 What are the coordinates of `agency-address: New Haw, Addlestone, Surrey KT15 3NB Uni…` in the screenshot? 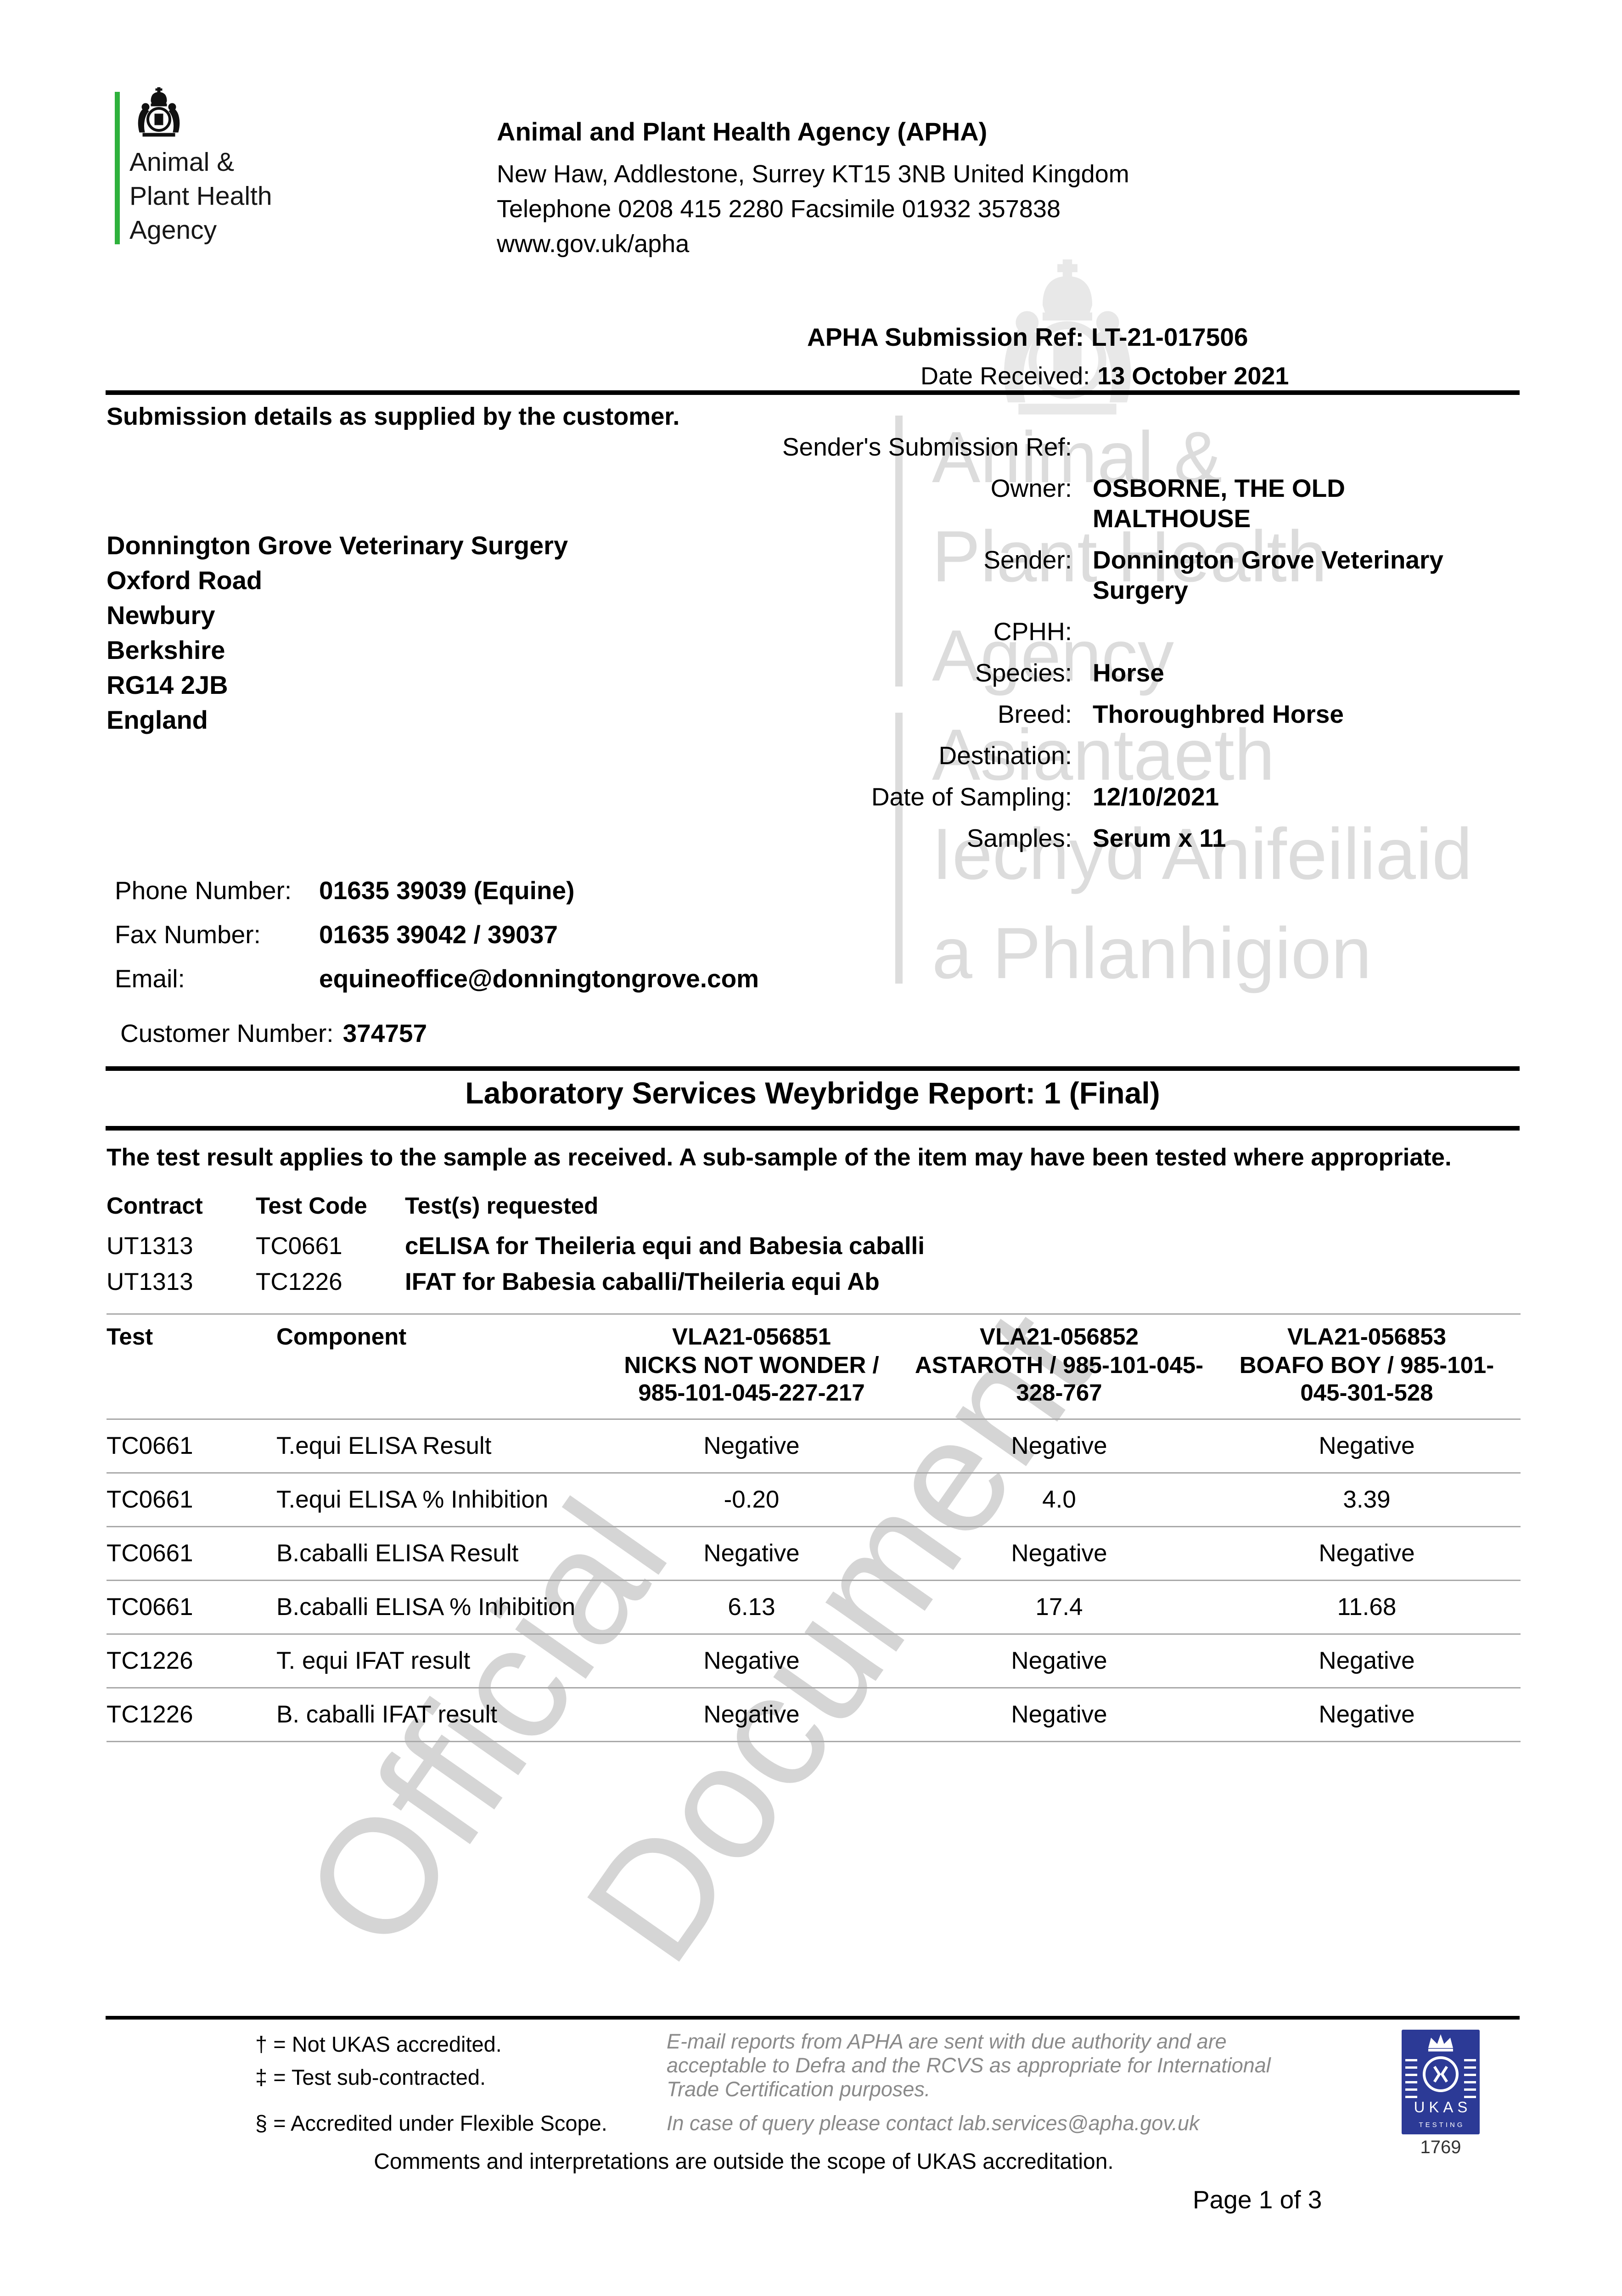 It's located at (813, 174).